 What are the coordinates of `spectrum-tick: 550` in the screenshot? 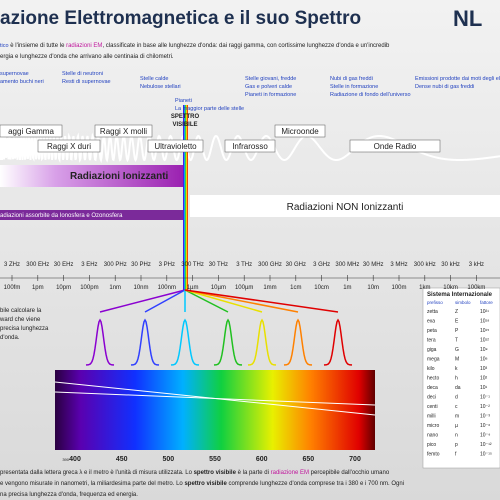 It's located at (215, 459).